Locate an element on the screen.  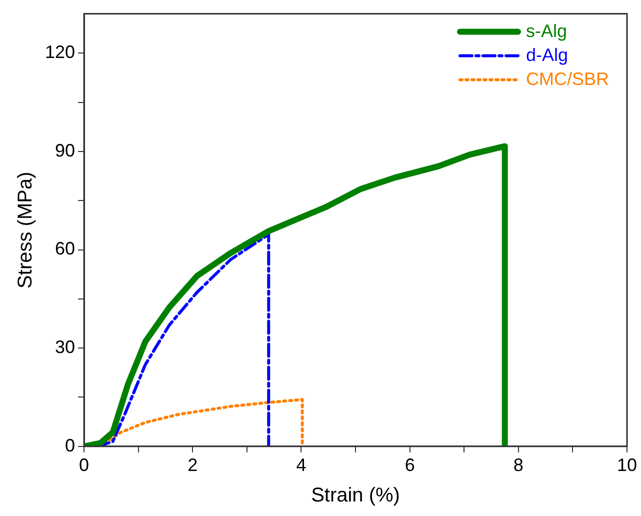
x-tick-label: 4 is located at coordinates (301, 465).